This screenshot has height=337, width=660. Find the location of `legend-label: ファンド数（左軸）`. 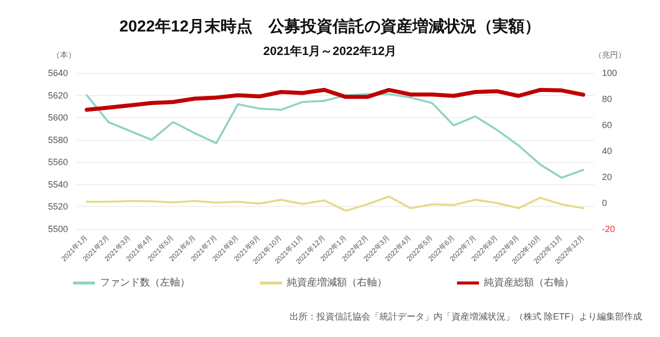

legend-label: ファンド数（左軸） is located at coordinates (145, 282).